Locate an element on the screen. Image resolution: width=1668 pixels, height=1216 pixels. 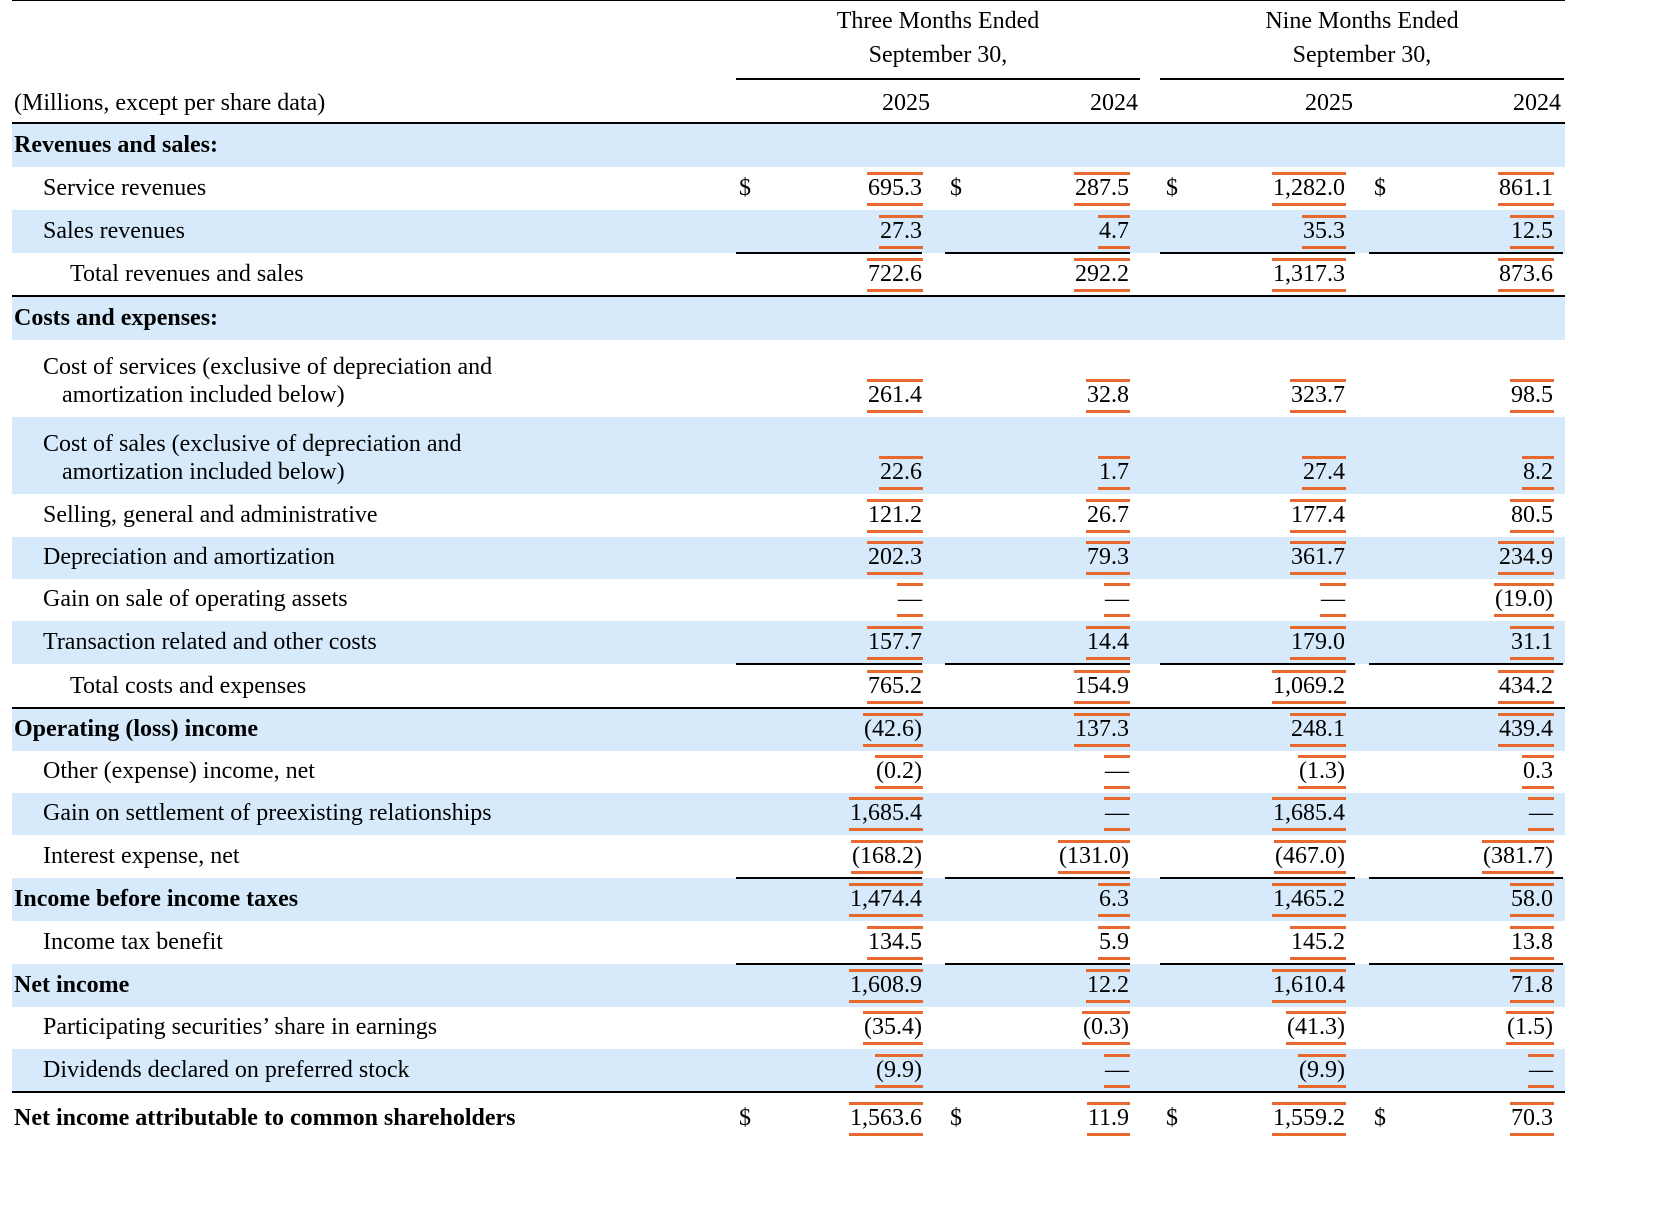
cell-value: 1,685.4 is located at coordinates (1309, 814).